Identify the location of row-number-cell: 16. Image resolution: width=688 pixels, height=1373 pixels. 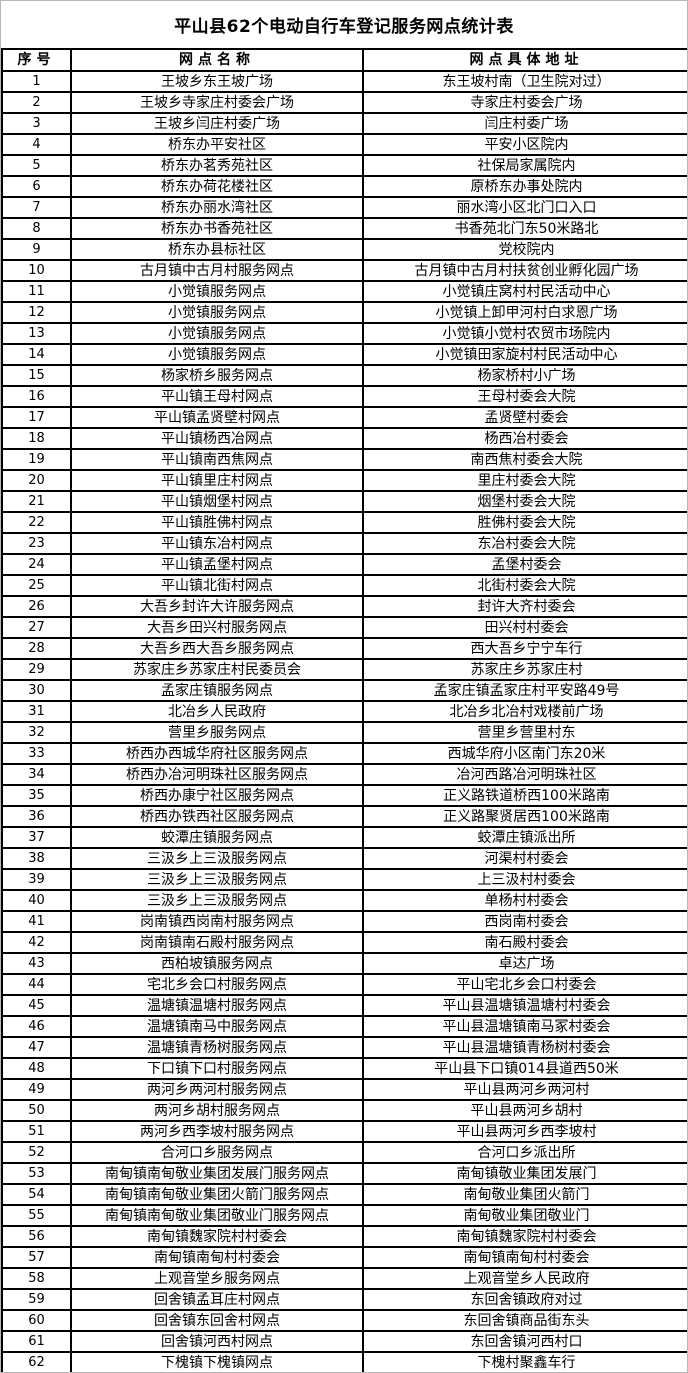
(36, 396).